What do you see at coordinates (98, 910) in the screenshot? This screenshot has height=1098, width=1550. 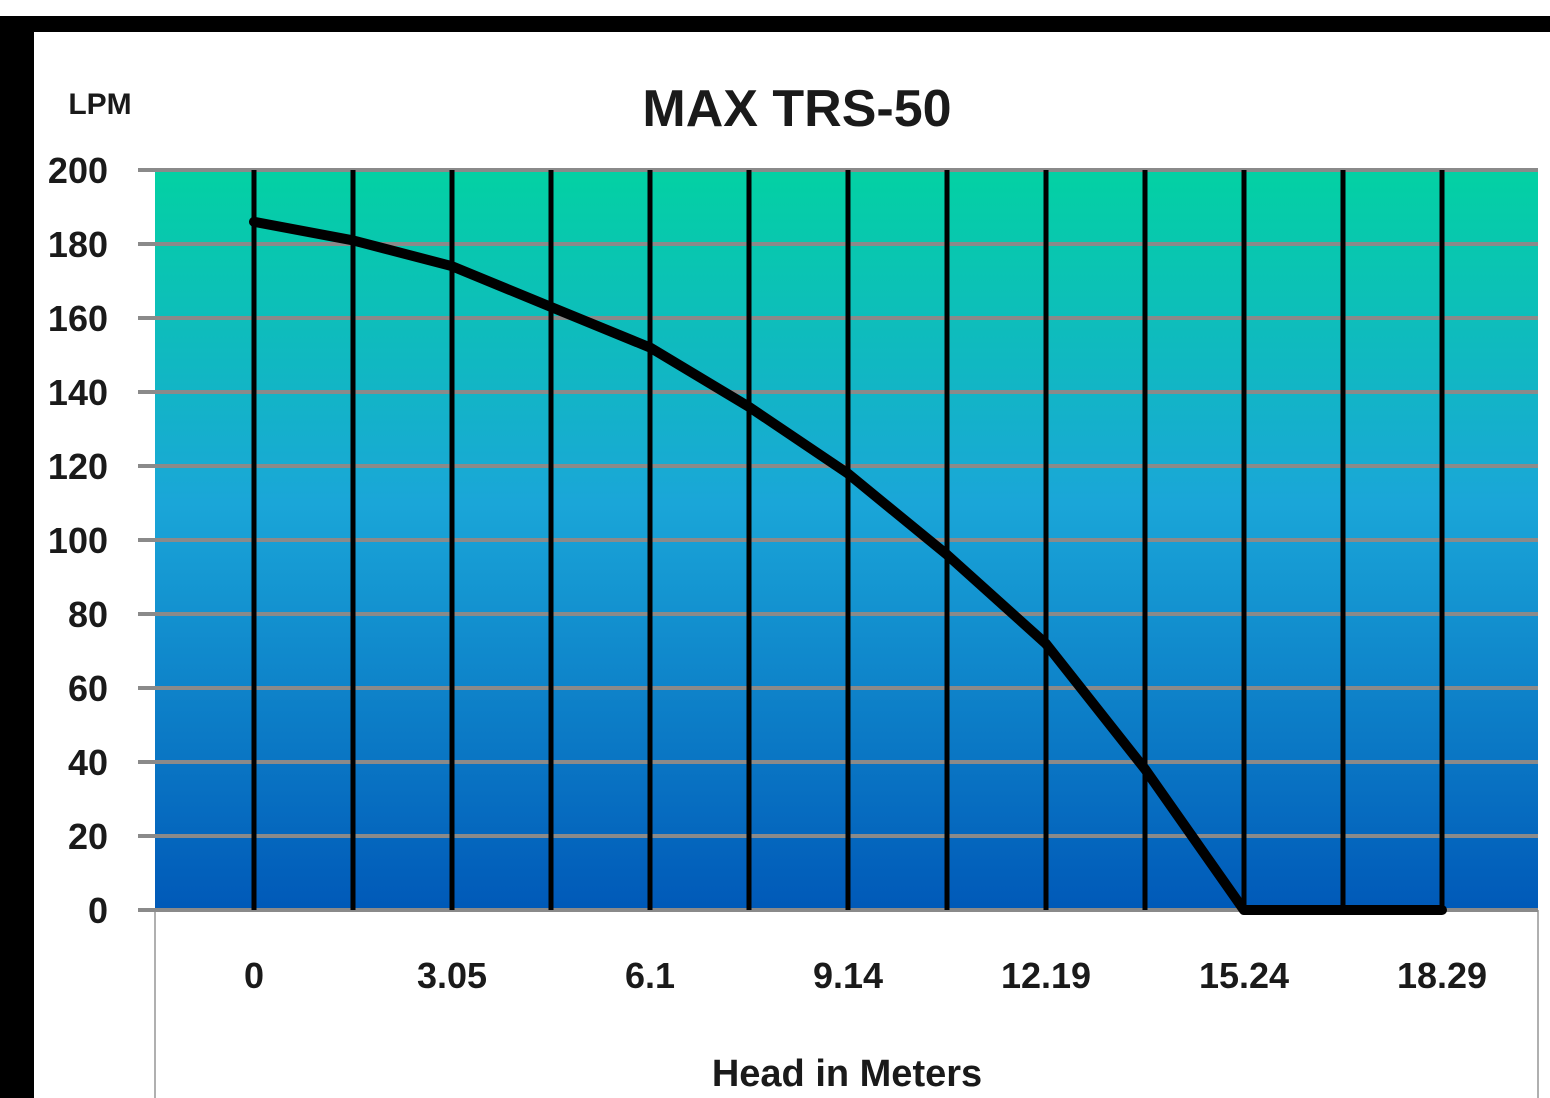 I see `y-tick-label: 0` at bounding box center [98, 910].